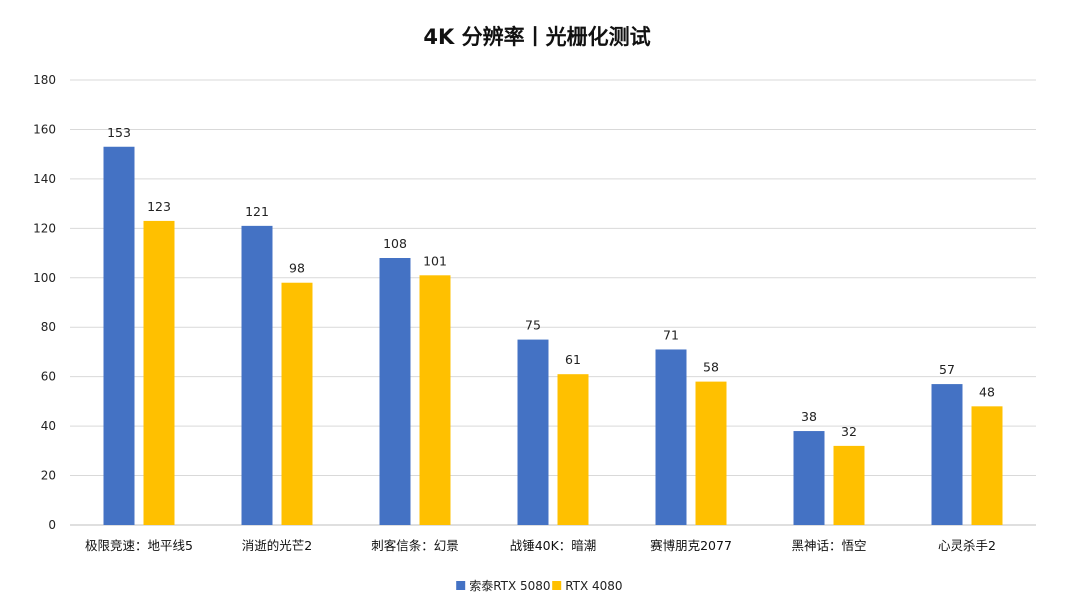  What do you see at coordinates (553, 545) in the screenshot?
I see `x-tick-label: 战锤40K：暗潮` at bounding box center [553, 545].